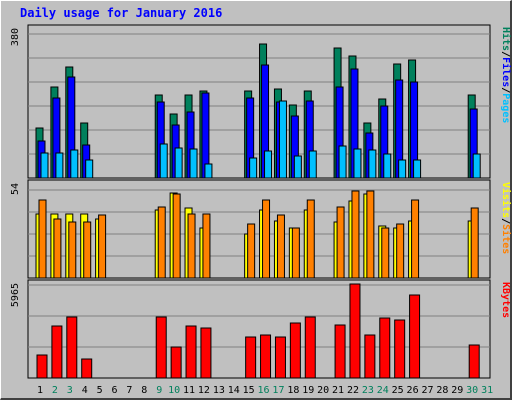 This screenshot has height=400, width=512. Describe the element at coordinates (308, 390) in the screenshot. I see `day-label: 19` at that location.